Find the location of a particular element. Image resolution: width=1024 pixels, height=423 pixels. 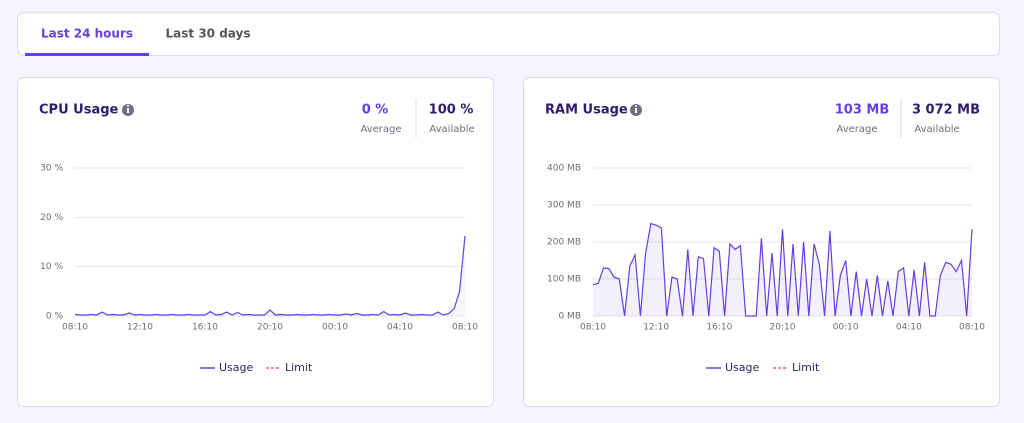

y-tick-label: 300 MB is located at coordinates (564, 206).